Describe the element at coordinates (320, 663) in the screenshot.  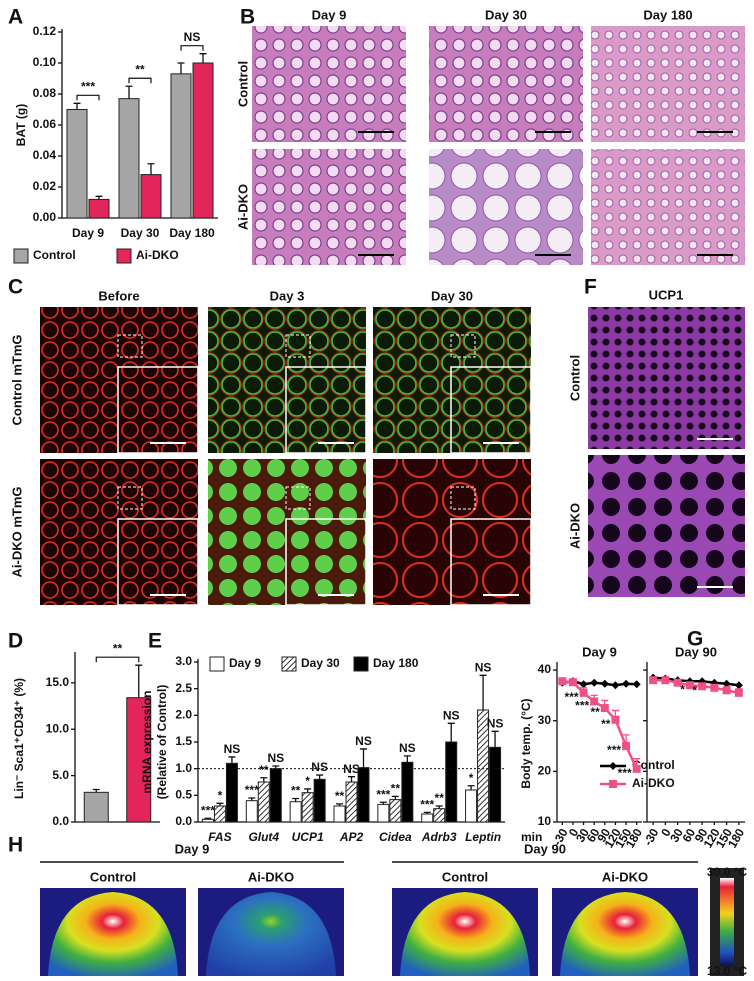
I see `legend-label: Day 30` at that location.